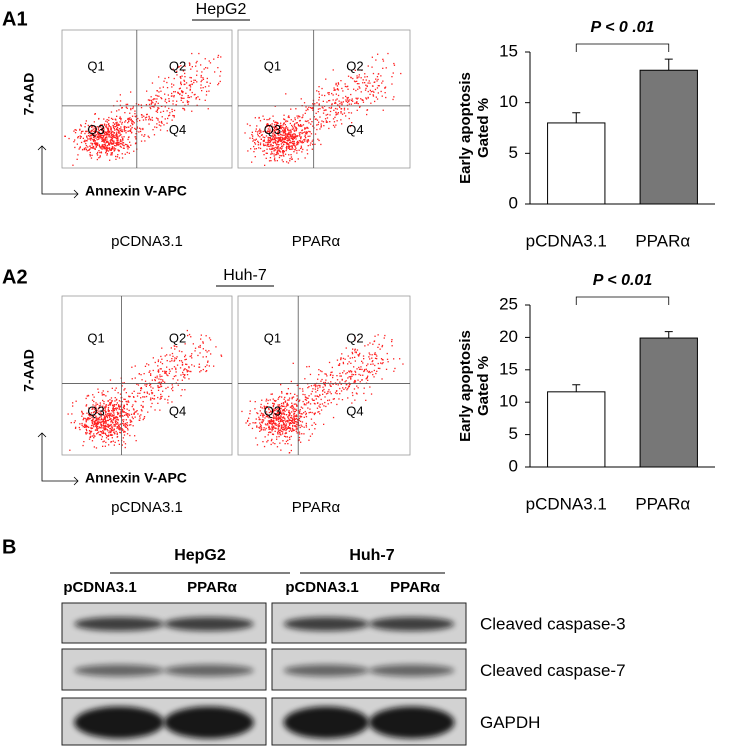  What do you see at coordinates (508, 303) in the screenshot?
I see `y-tick-label: 25` at bounding box center [508, 303].